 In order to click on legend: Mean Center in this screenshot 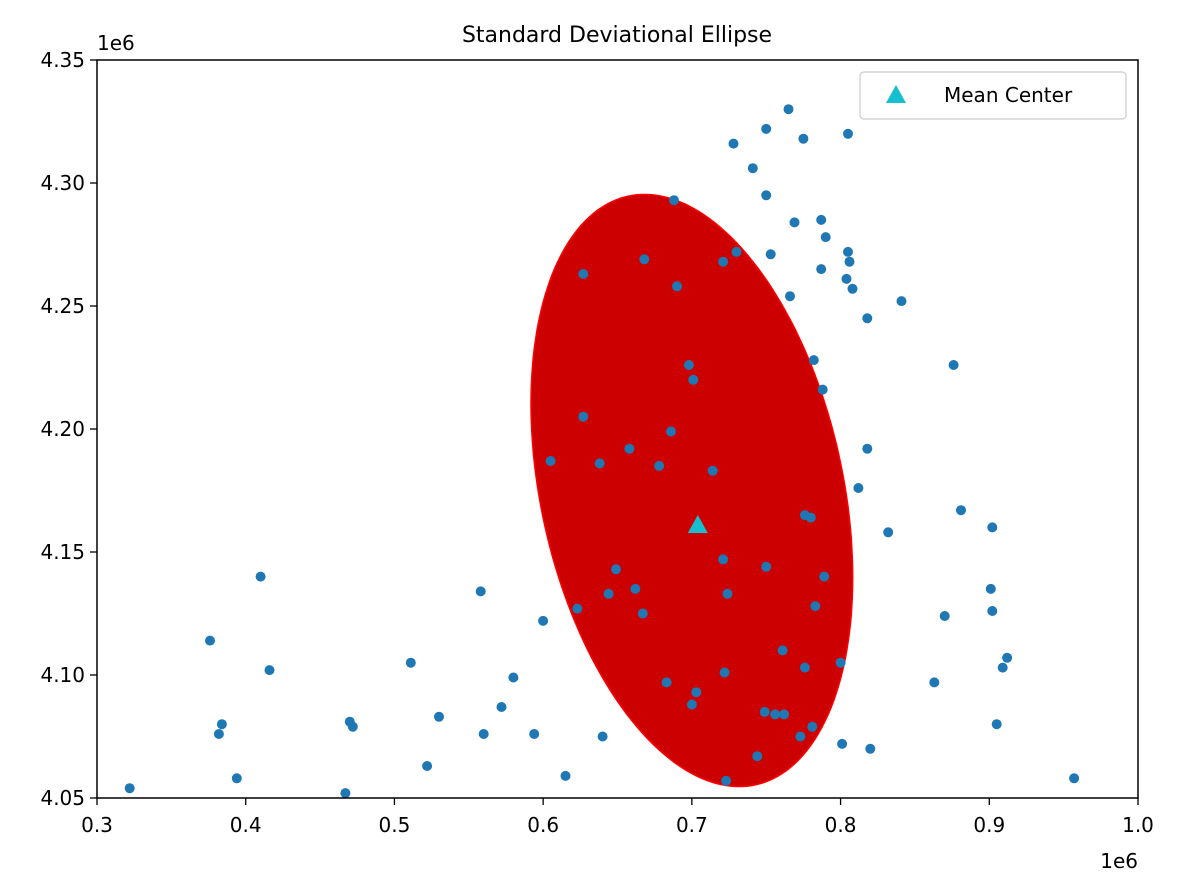, I will do `click(993, 95)`.